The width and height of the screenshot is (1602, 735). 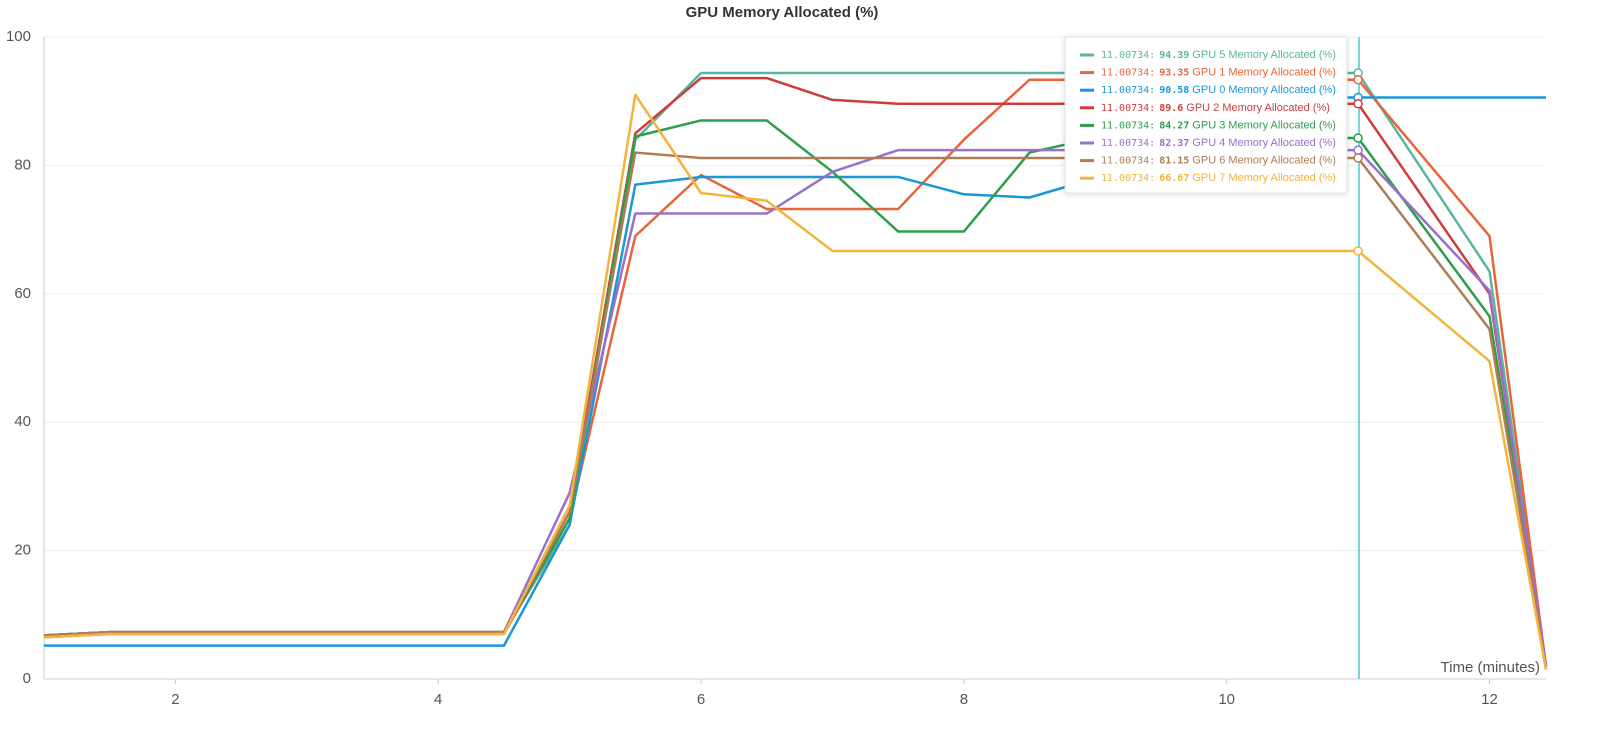 What do you see at coordinates (27, 678) in the screenshot?
I see `y-tick-label: 0` at bounding box center [27, 678].